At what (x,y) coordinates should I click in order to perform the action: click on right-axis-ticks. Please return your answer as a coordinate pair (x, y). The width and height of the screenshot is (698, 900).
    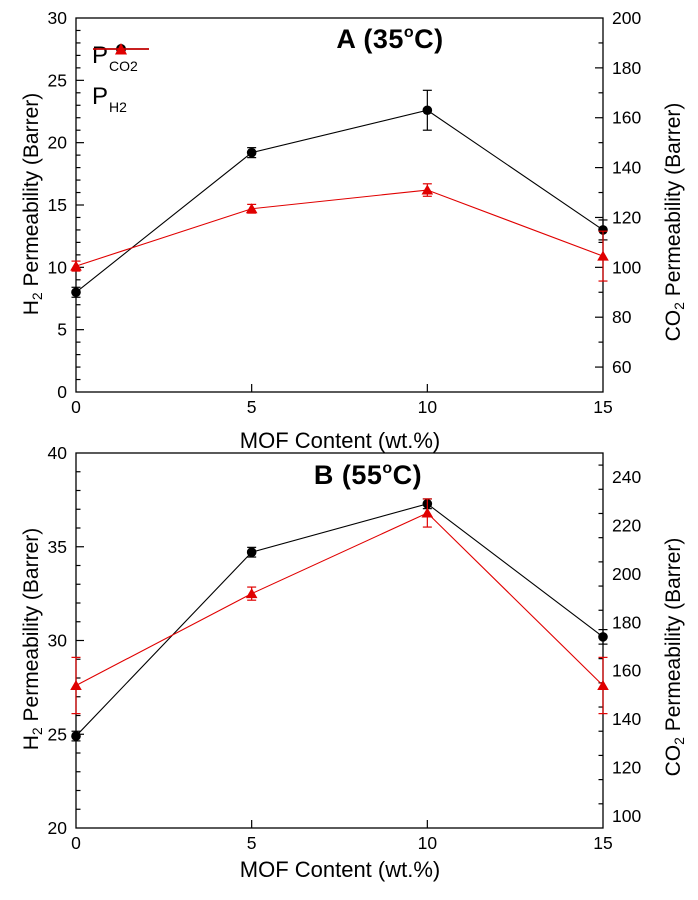
    Looking at the image, I should click on (599, 205).